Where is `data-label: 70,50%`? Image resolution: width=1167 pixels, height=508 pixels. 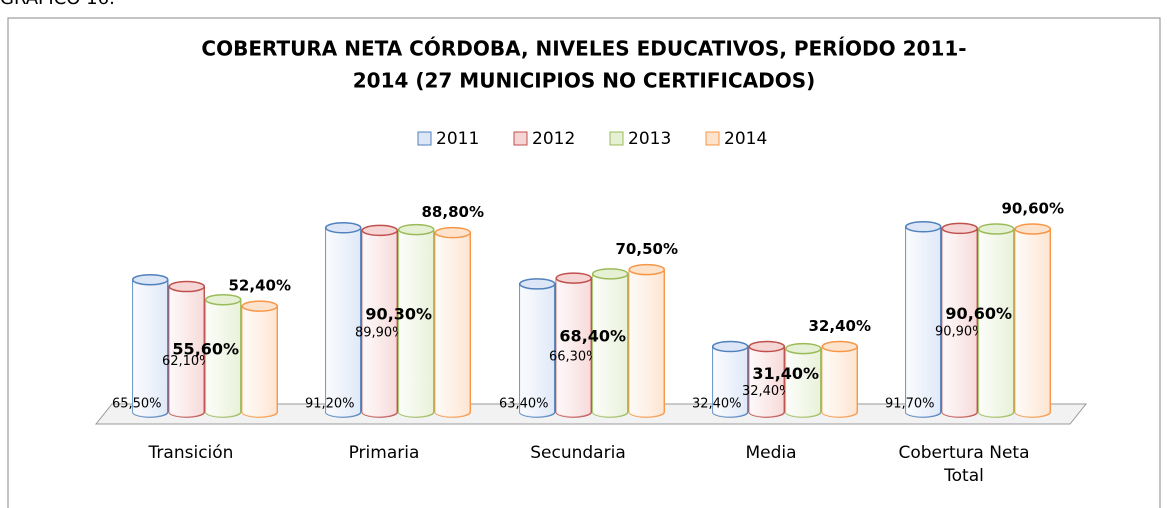 data-label: 70,50% is located at coordinates (647, 249).